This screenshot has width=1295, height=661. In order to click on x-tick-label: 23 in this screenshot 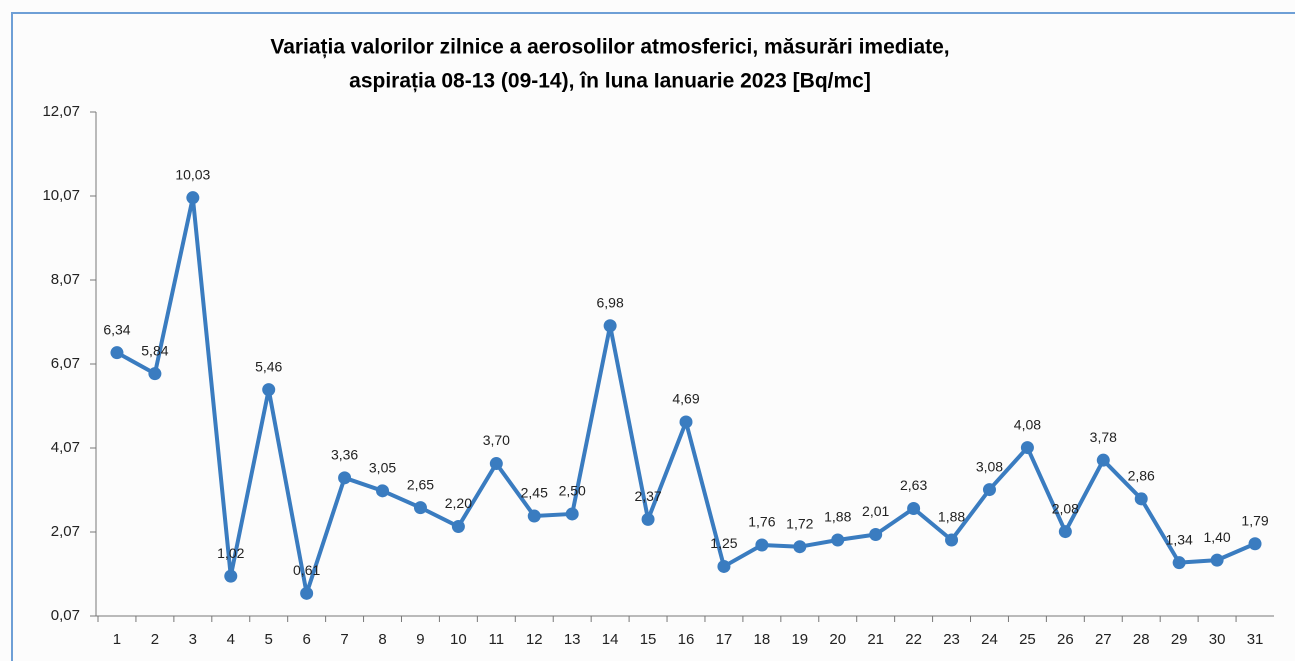, I will do `click(951, 639)`.